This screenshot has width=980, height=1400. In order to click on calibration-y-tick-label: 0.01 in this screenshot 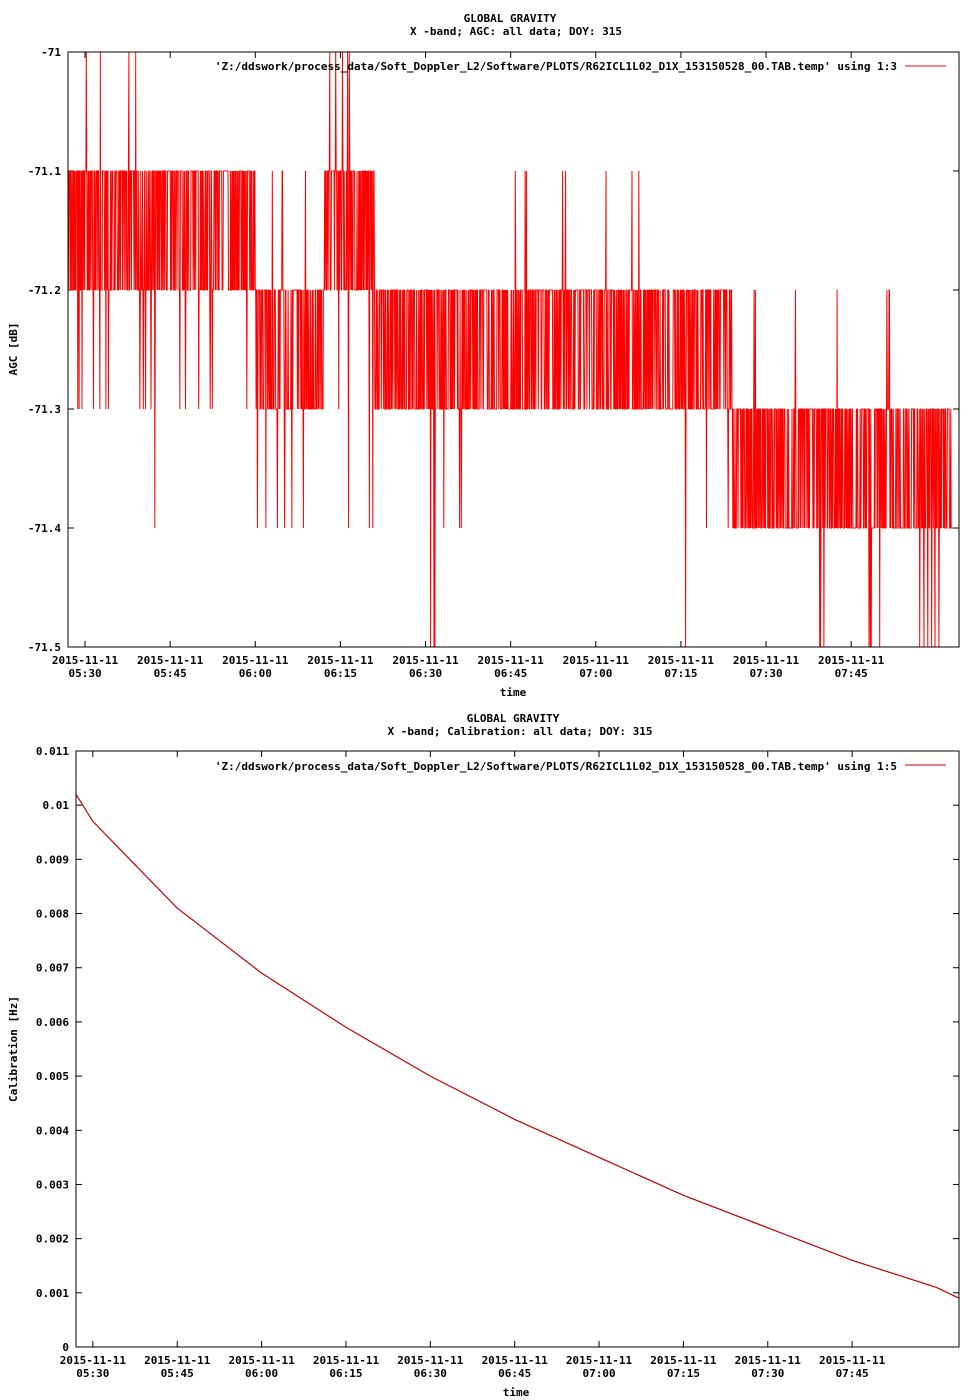, I will do `click(56, 805)`.